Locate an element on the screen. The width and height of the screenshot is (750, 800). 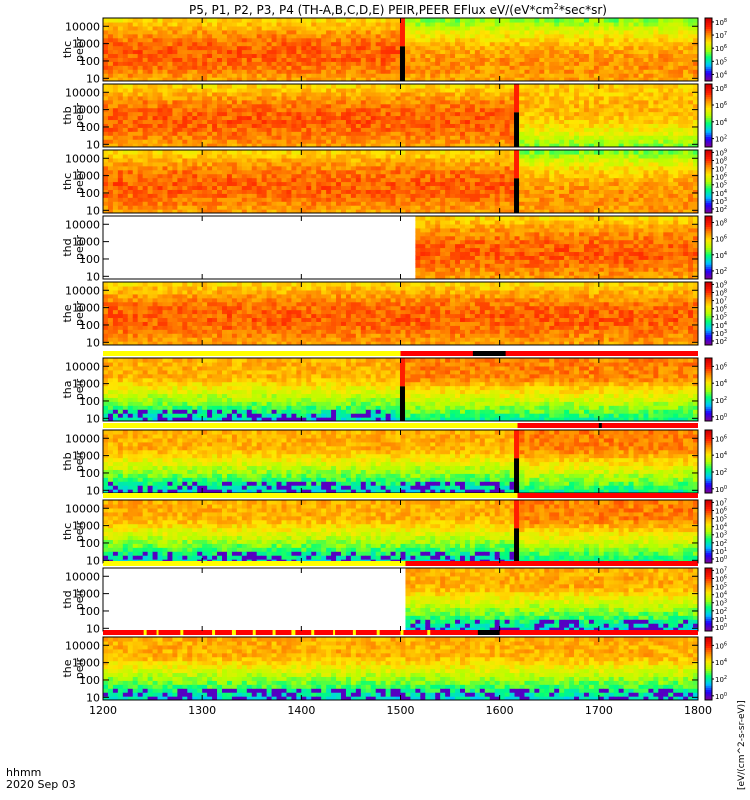
mode-bar-tha is located at coordinates (400, 353).